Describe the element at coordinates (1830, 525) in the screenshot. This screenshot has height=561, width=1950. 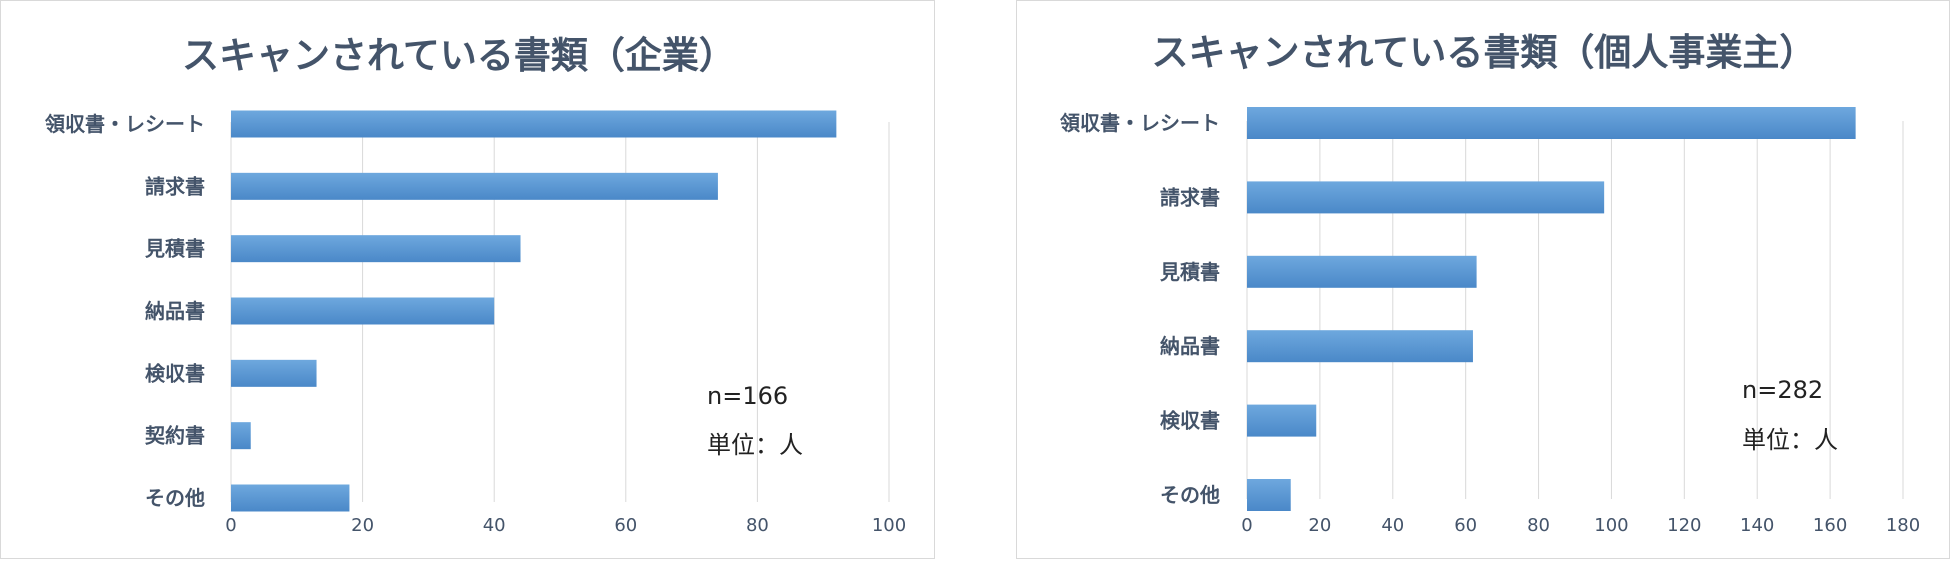
I see `x-tick-label: 160` at that location.